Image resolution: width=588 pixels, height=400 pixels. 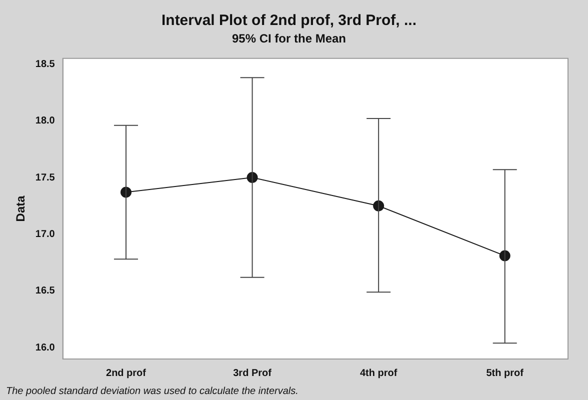 I want to click on x-tick-label: 5th prof, so click(x=505, y=373).